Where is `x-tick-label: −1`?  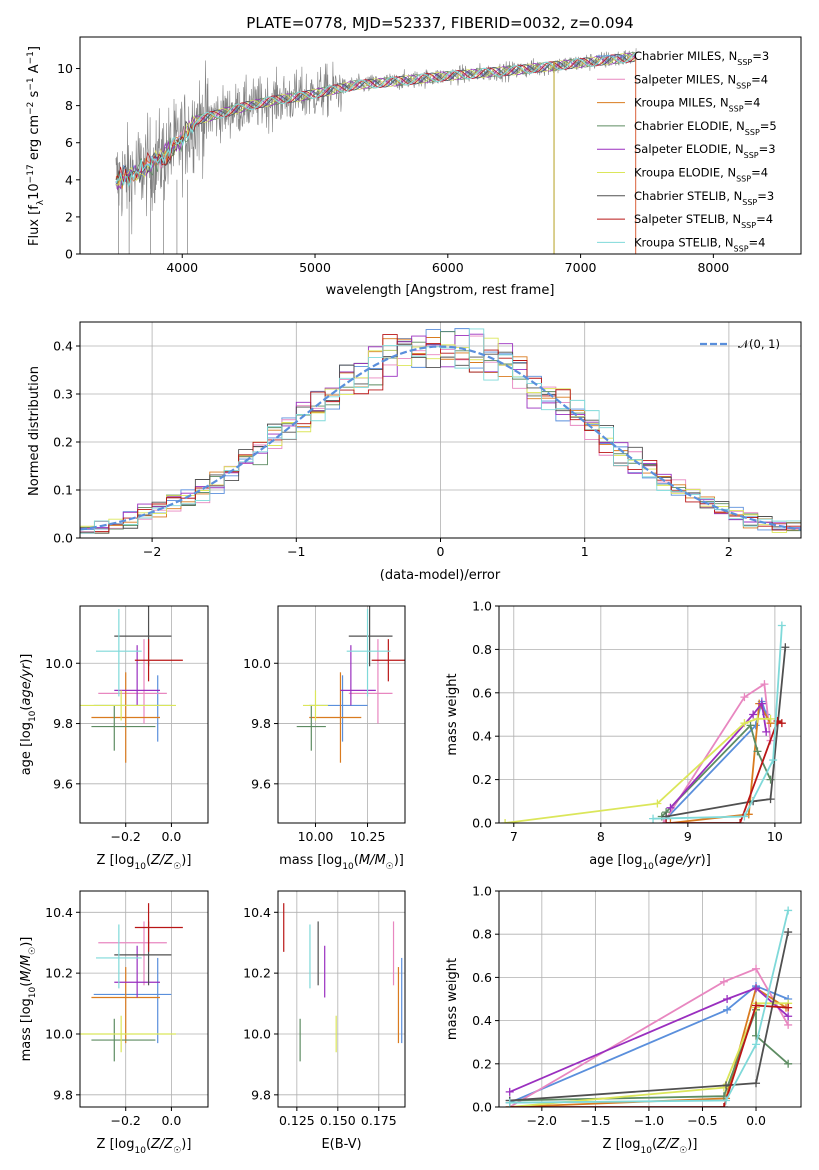
x-tick-label: −1 is located at coordinates (296, 551).